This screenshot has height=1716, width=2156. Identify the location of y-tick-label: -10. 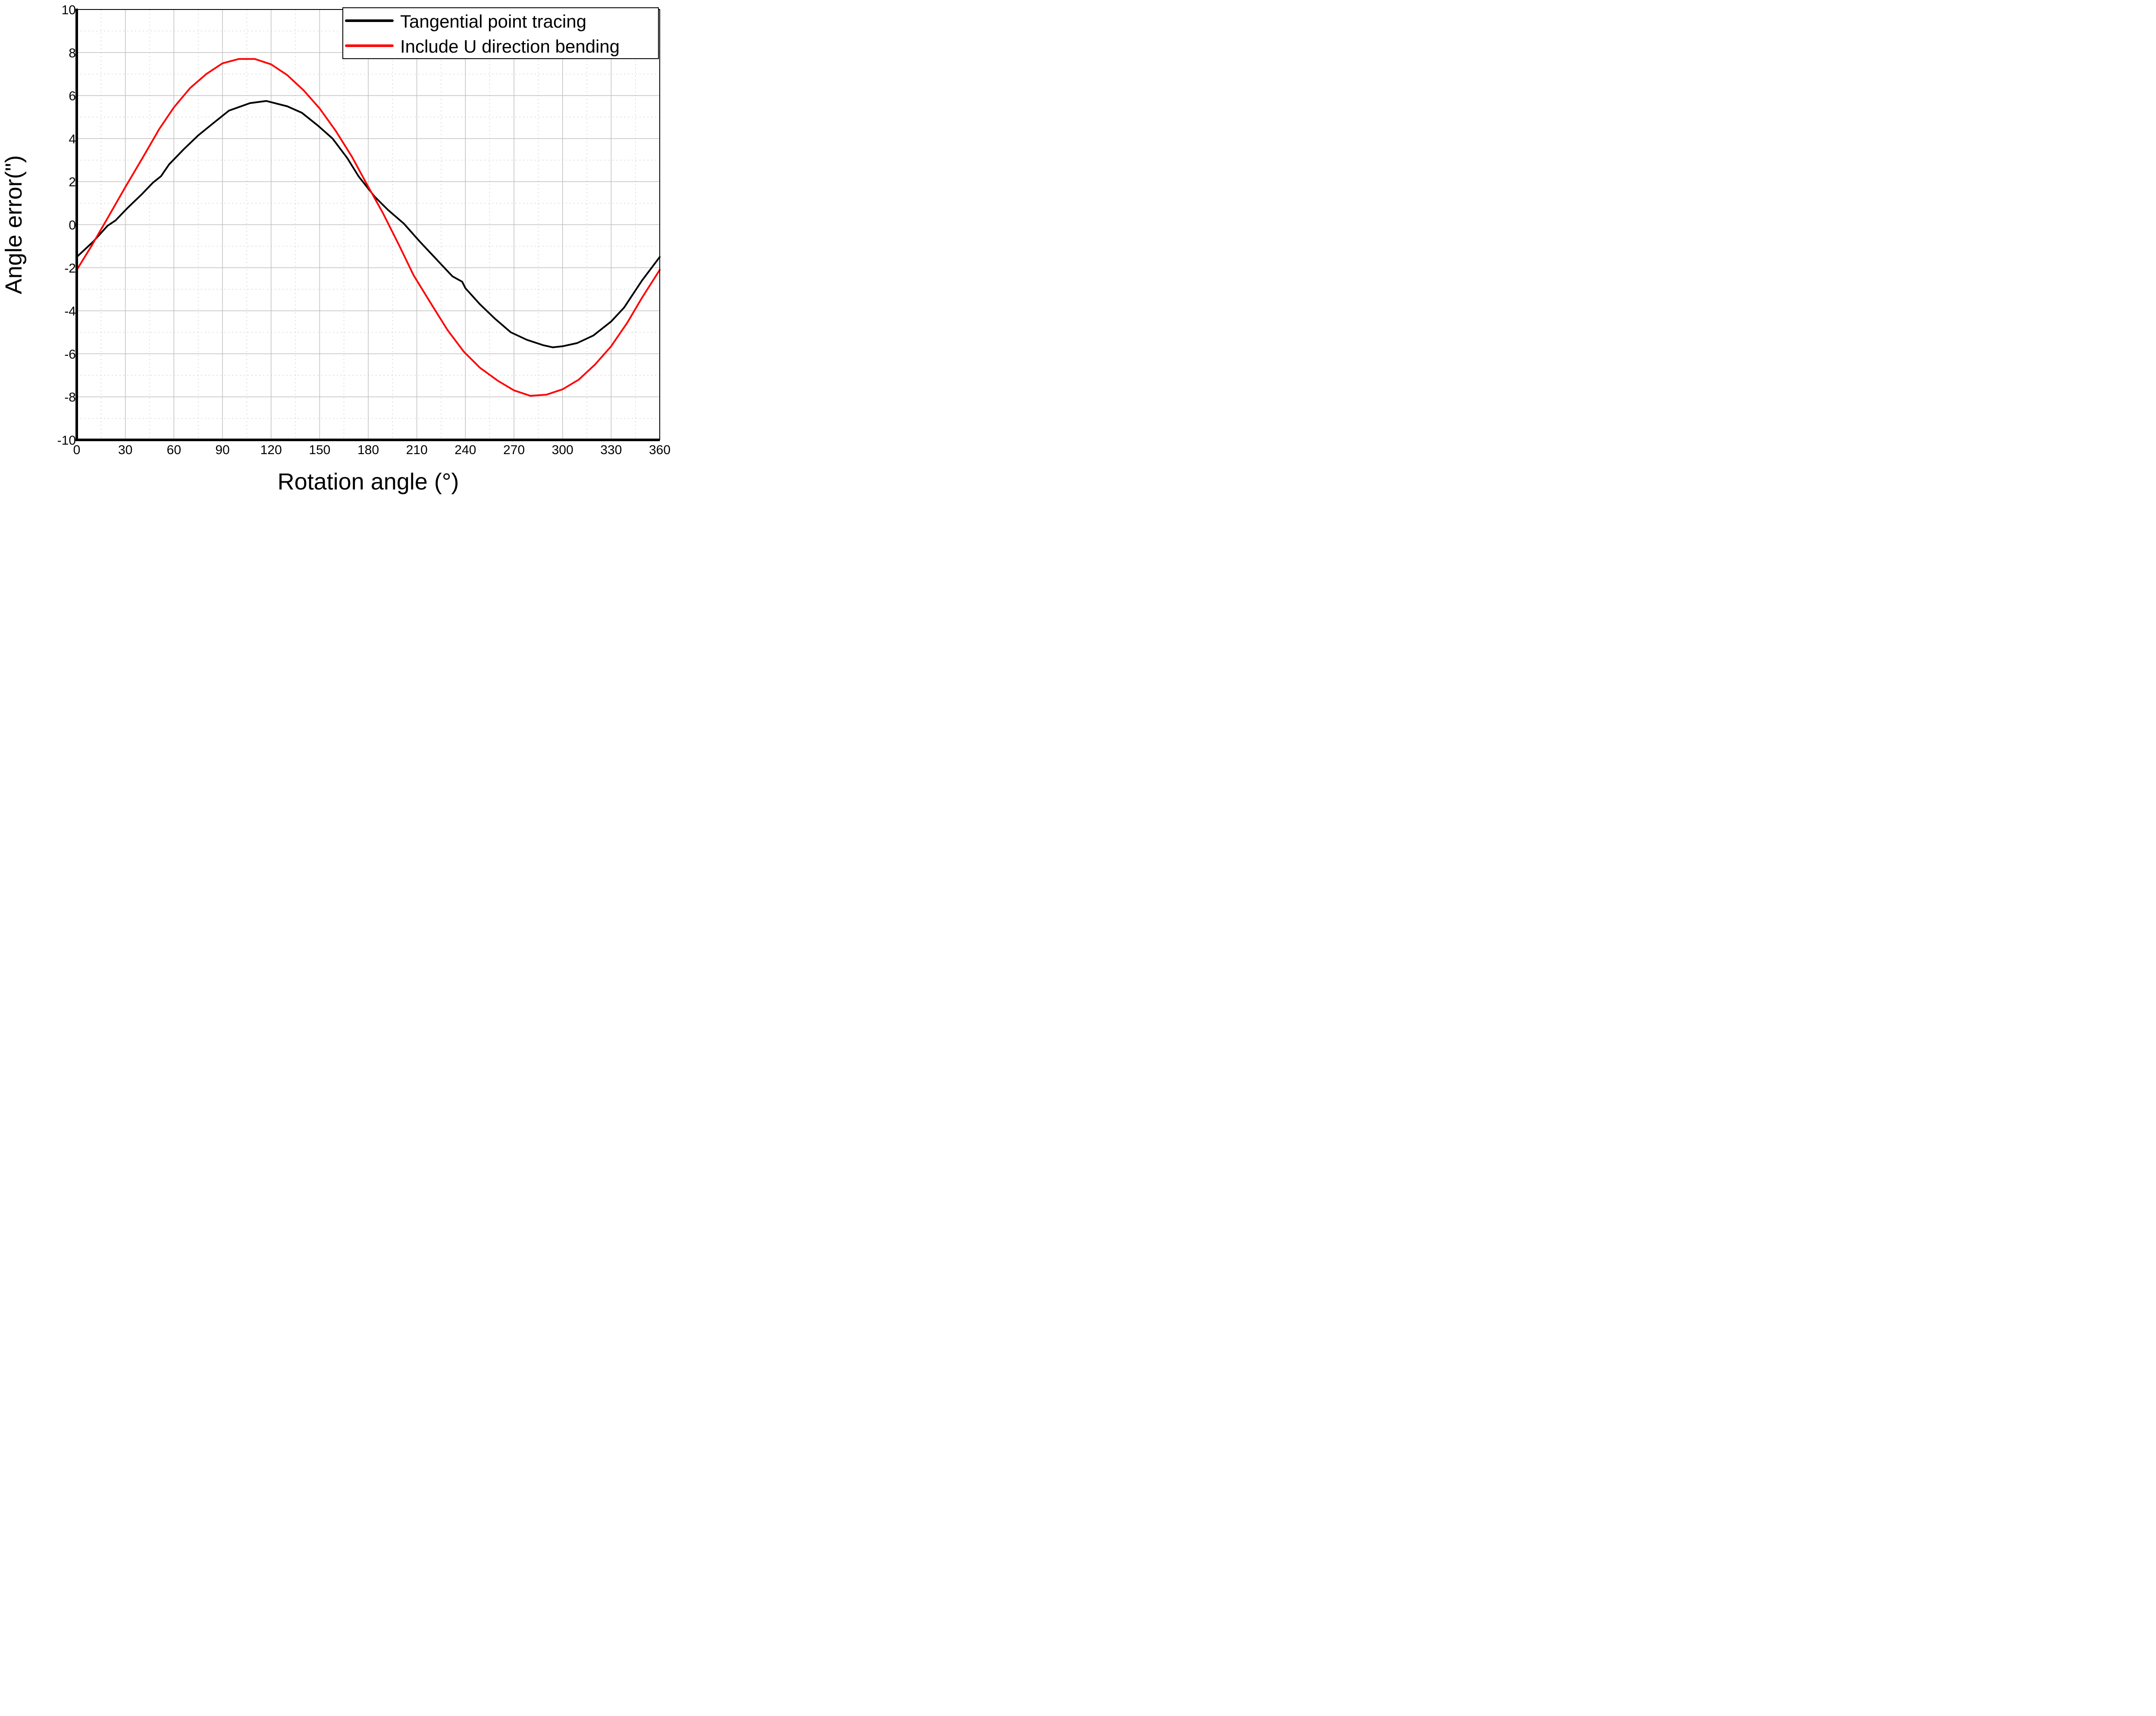
(66, 440).